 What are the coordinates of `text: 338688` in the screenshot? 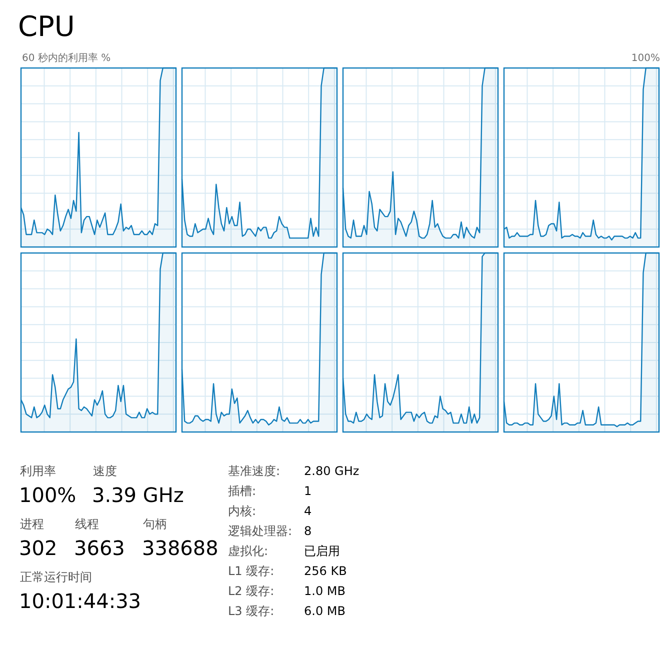 It's located at (180, 548).